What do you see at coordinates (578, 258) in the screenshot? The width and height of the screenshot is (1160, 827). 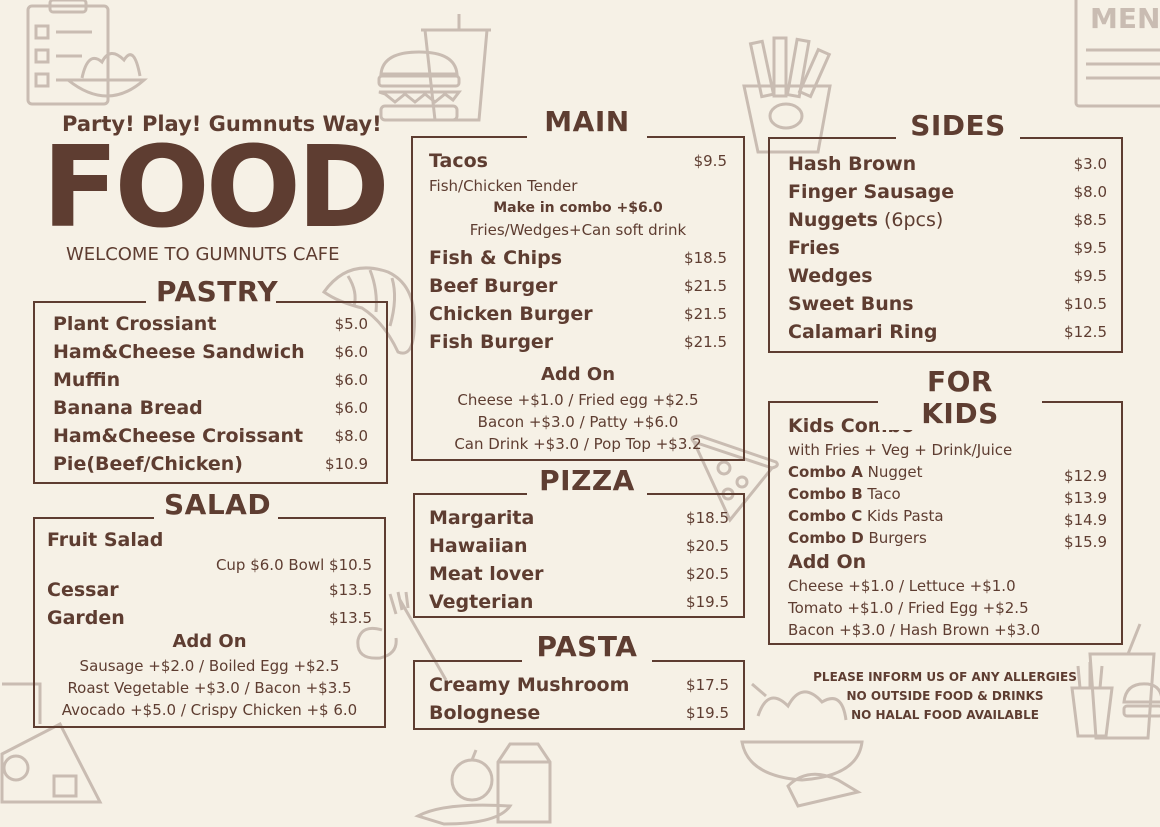 I see `menu-item: Fish & Chips $18.5` at bounding box center [578, 258].